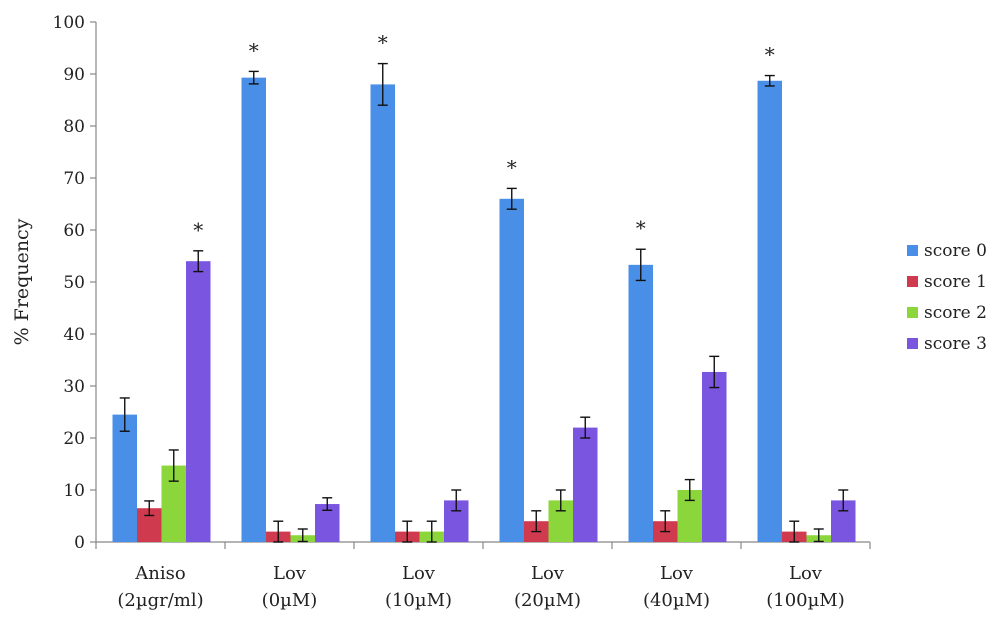 This screenshot has height=622, width=1000. Describe the element at coordinates (69, 23) in the screenshot. I see `y-tick-label: 100` at that location.